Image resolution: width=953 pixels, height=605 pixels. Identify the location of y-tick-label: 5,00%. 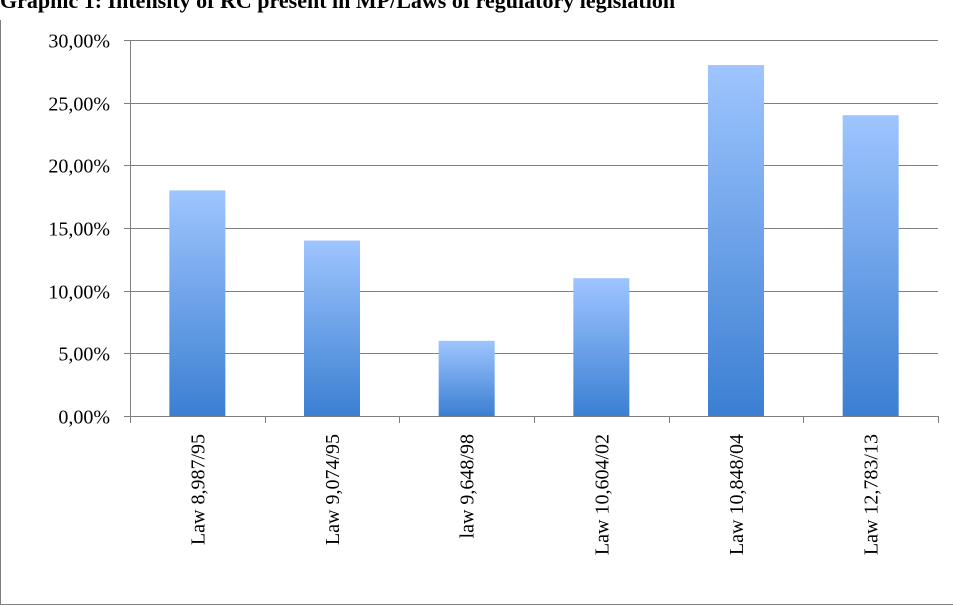
(84, 355).